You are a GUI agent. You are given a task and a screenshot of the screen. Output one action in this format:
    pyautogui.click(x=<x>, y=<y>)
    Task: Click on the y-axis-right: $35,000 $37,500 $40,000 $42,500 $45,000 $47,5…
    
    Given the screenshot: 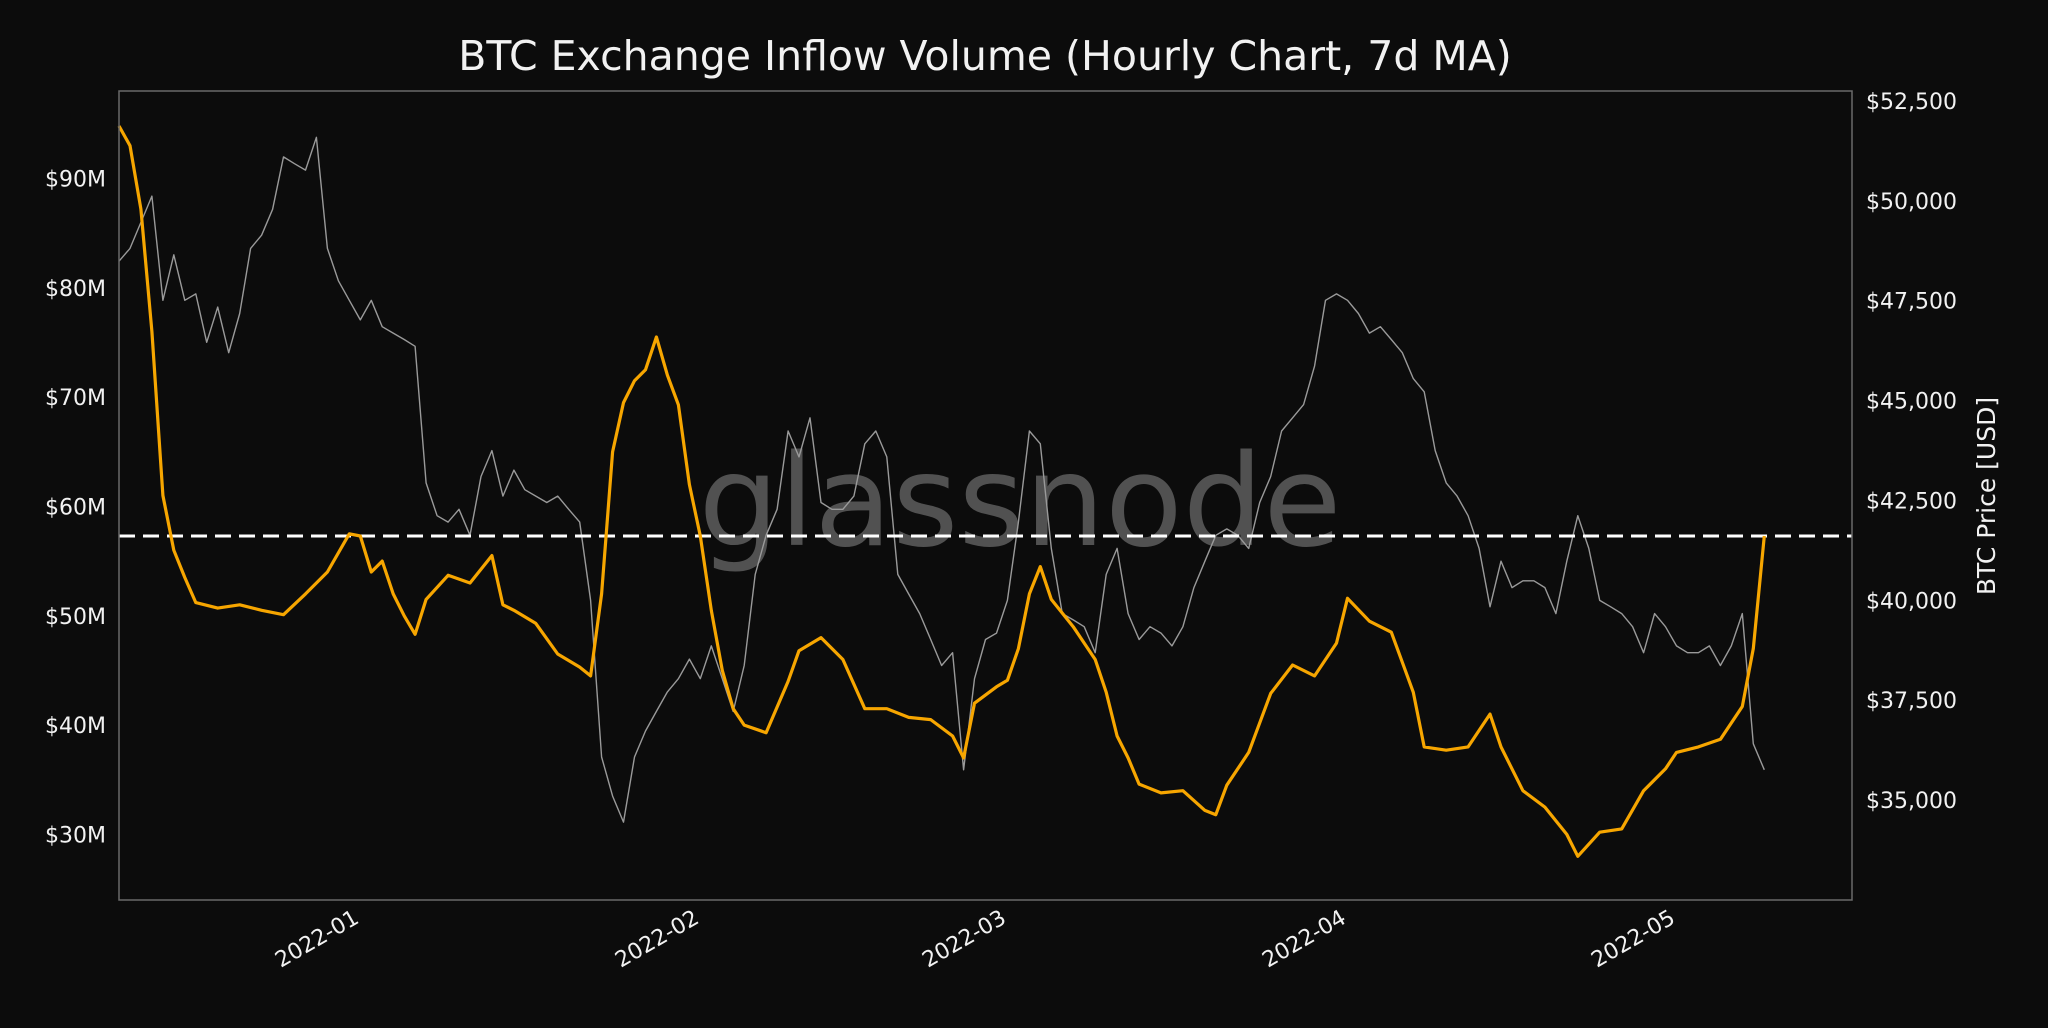 What is the action you would take?
    pyautogui.click(x=1911, y=452)
    